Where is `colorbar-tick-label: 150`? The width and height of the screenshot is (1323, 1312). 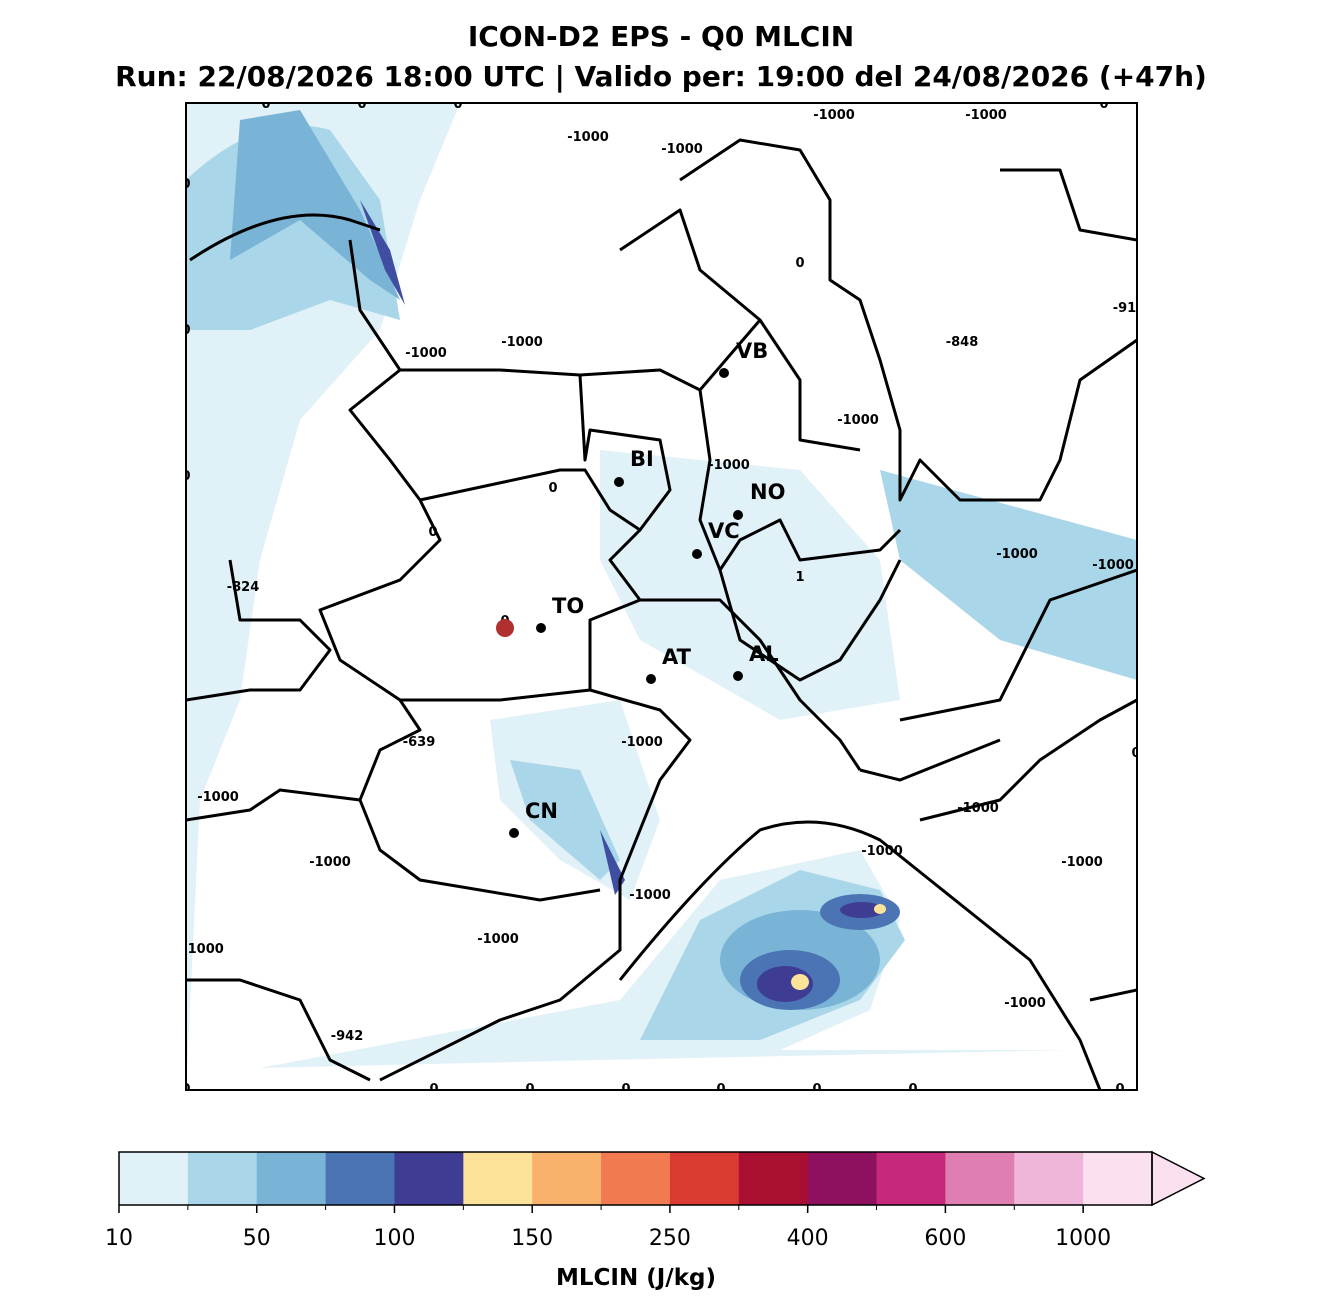
colorbar-tick-label: 150 is located at coordinates (532, 1238).